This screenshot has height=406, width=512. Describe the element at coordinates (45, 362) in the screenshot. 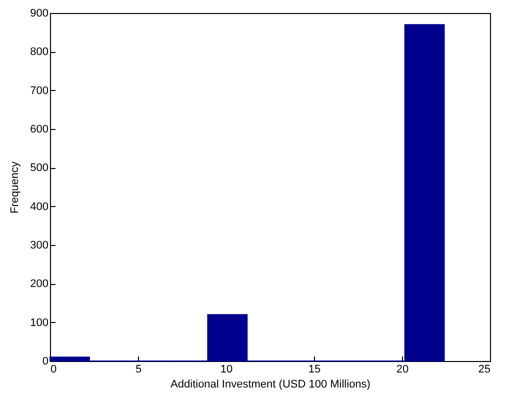

I see `y-tick-label: 0` at that location.